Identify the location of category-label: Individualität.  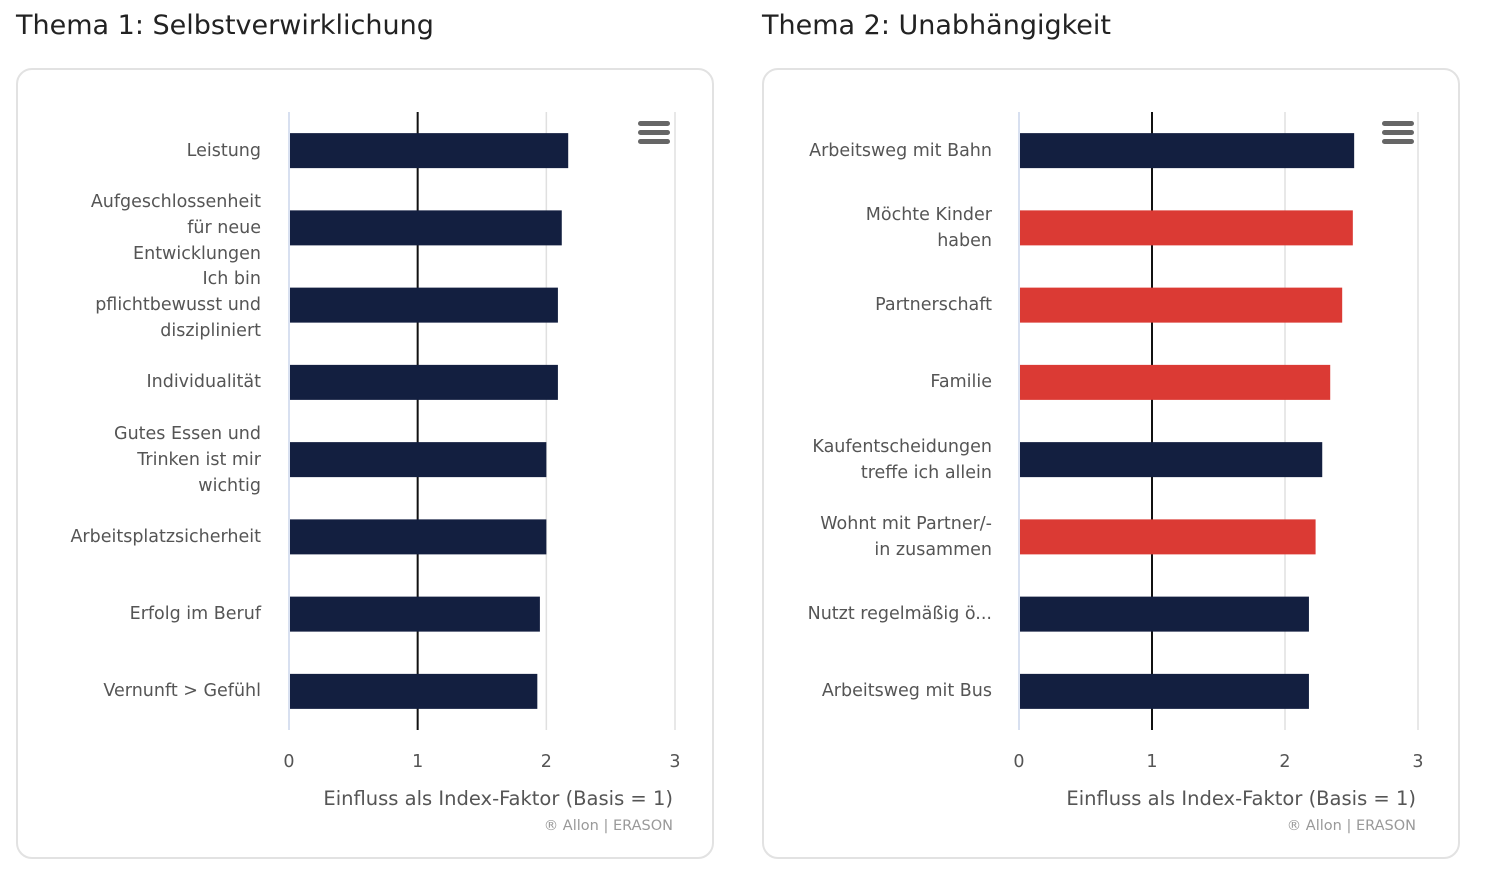
(203, 382).